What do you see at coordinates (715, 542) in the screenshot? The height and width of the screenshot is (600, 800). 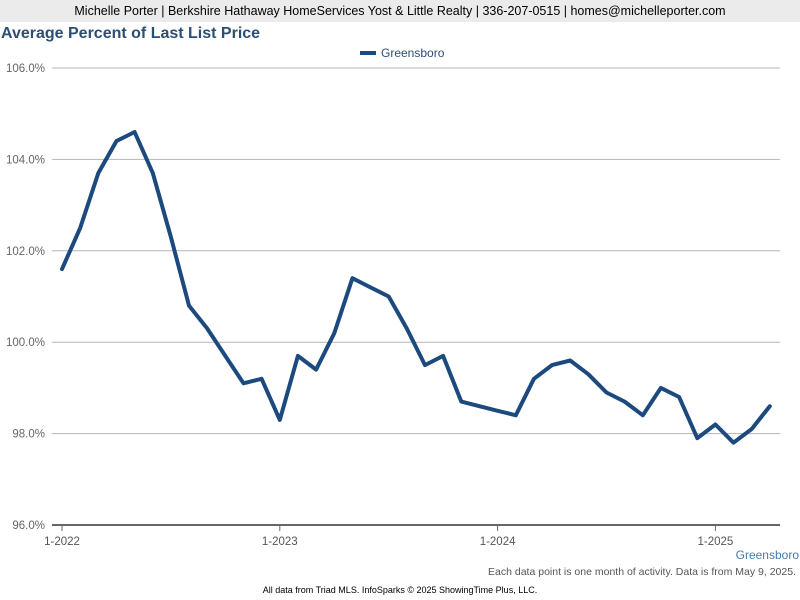 I see `x-tick-label: 1-2025` at bounding box center [715, 542].